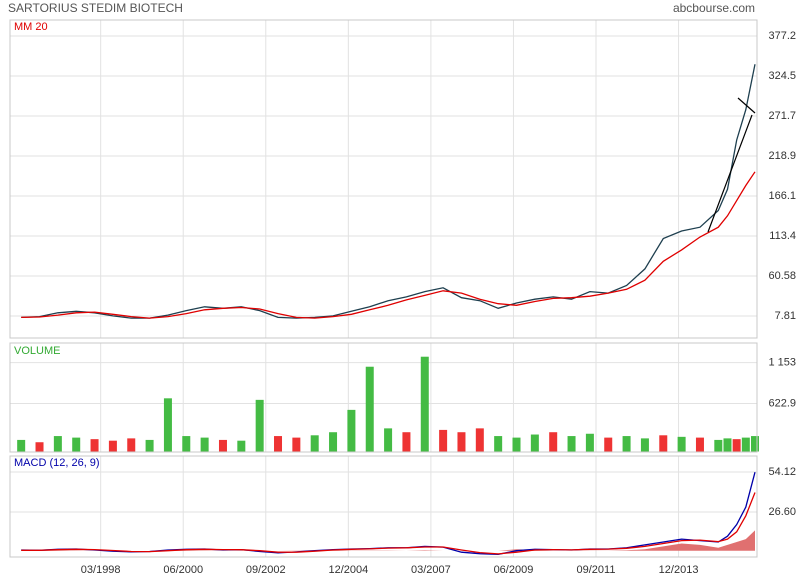  What do you see at coordinates (782, 76) in the screenshot?
I see `y-tick-label: 324.5` at bounding box center [782, 76].